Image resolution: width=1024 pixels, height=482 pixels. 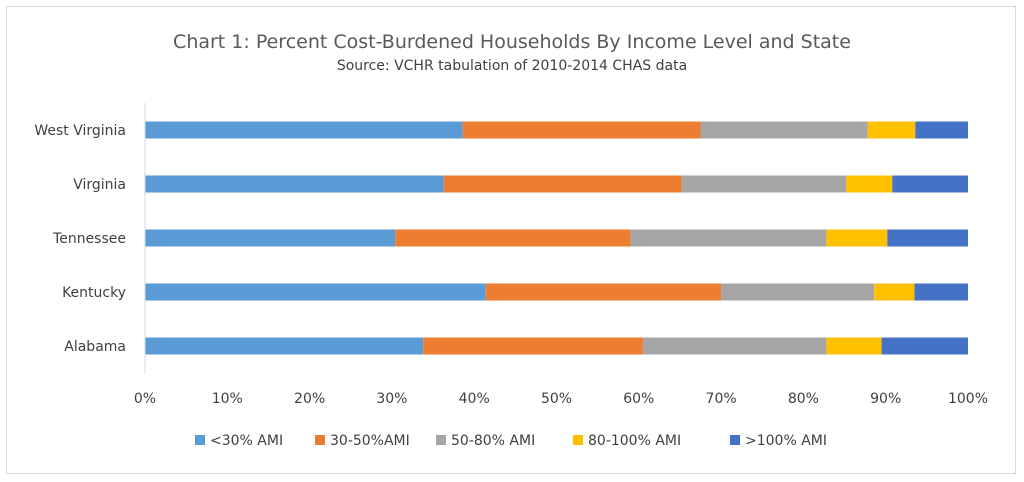 I want to click on x-tick-label: 60%, so click(x=638, y=399).